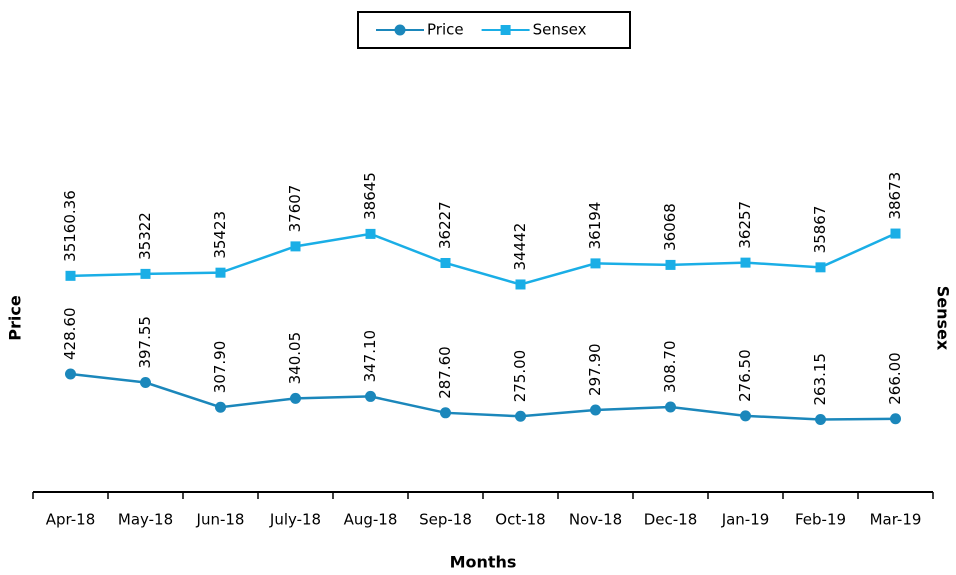 The width and height of the screenshot is (956, 575). Describe the element at coordinates (445, 520) in the screenshot. I see `x-tick-label: Sep-18` at that location.